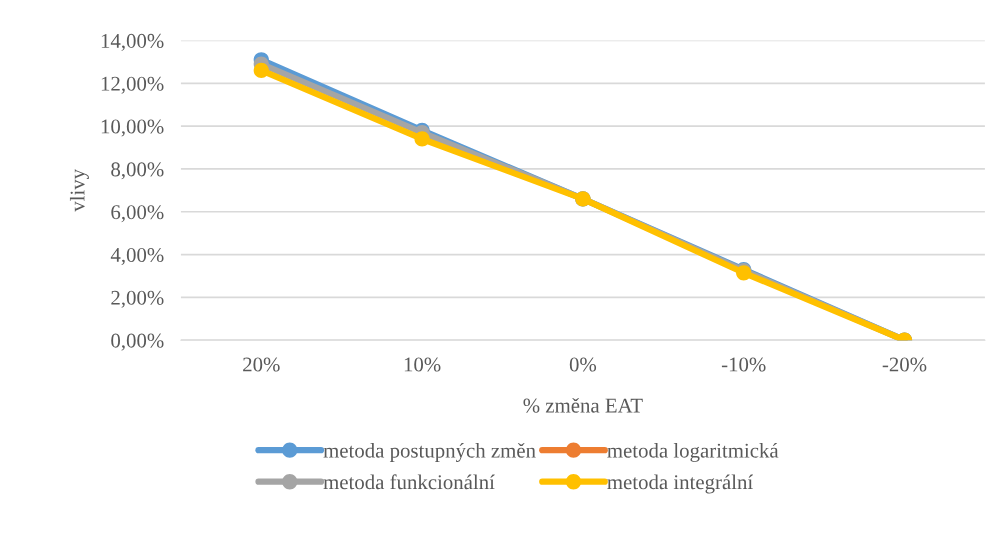  I want to click on y-tick-label: 12,00%, so click(132, 85).